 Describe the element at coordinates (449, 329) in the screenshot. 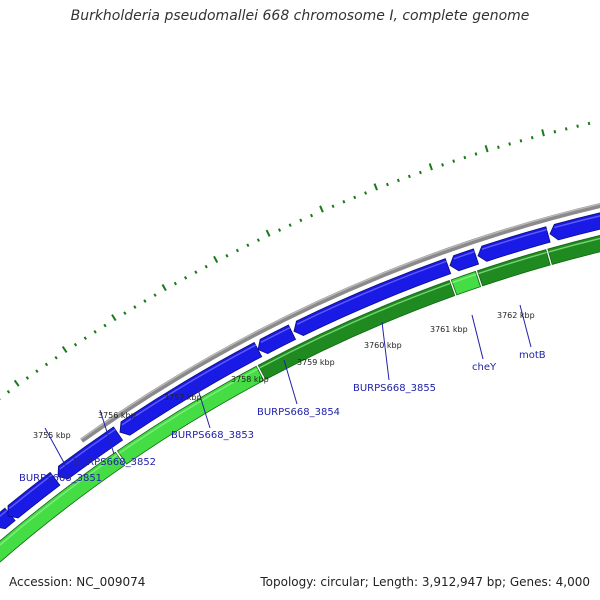

I see `scale-label: 3761 kbp` at that location.